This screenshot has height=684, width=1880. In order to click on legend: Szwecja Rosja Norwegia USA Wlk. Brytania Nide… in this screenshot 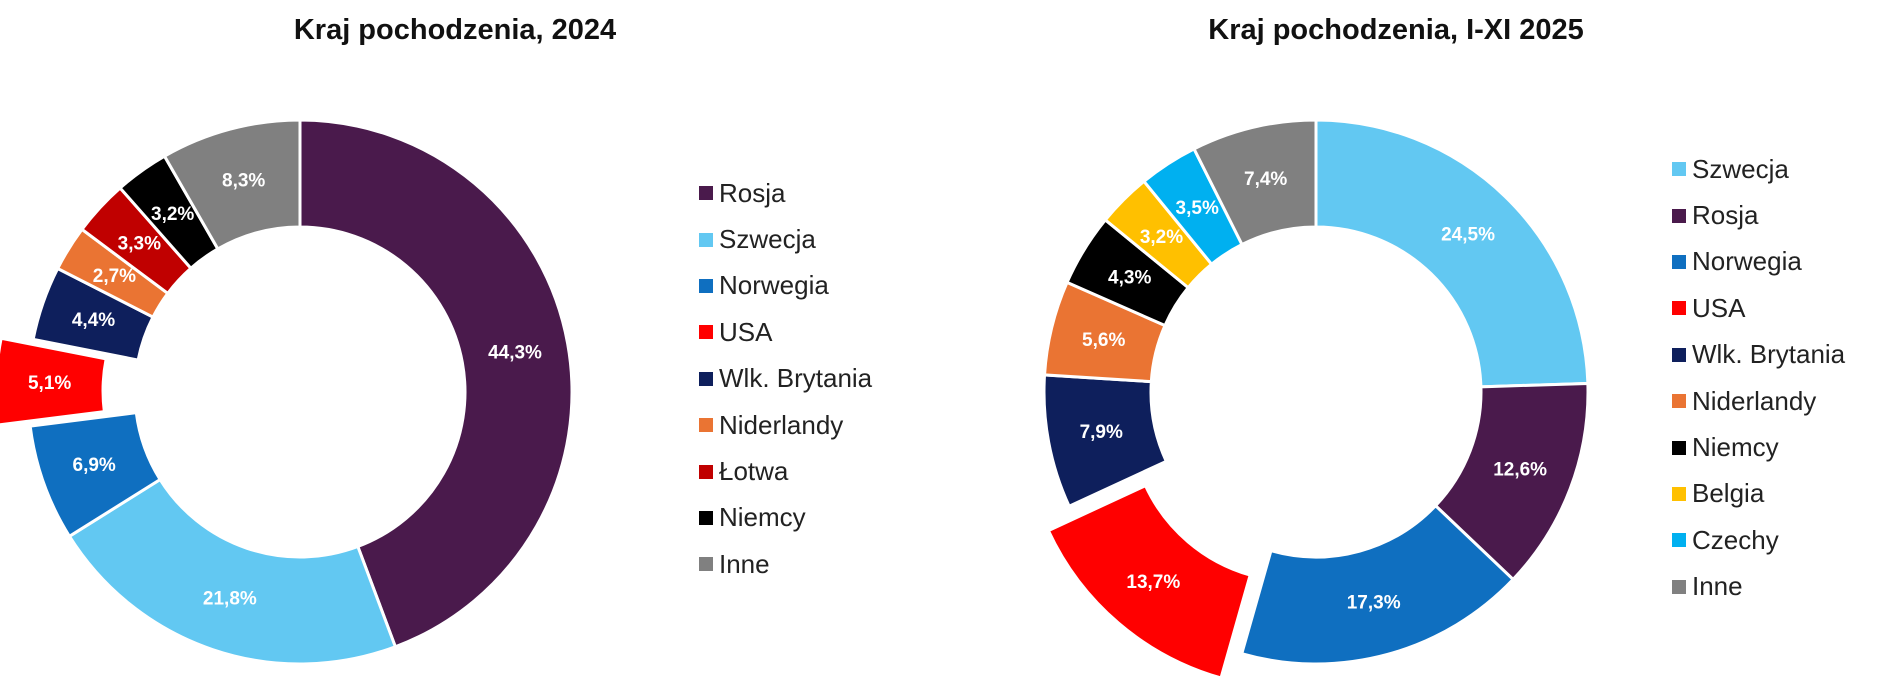, I will do `click(1758, 378)`.